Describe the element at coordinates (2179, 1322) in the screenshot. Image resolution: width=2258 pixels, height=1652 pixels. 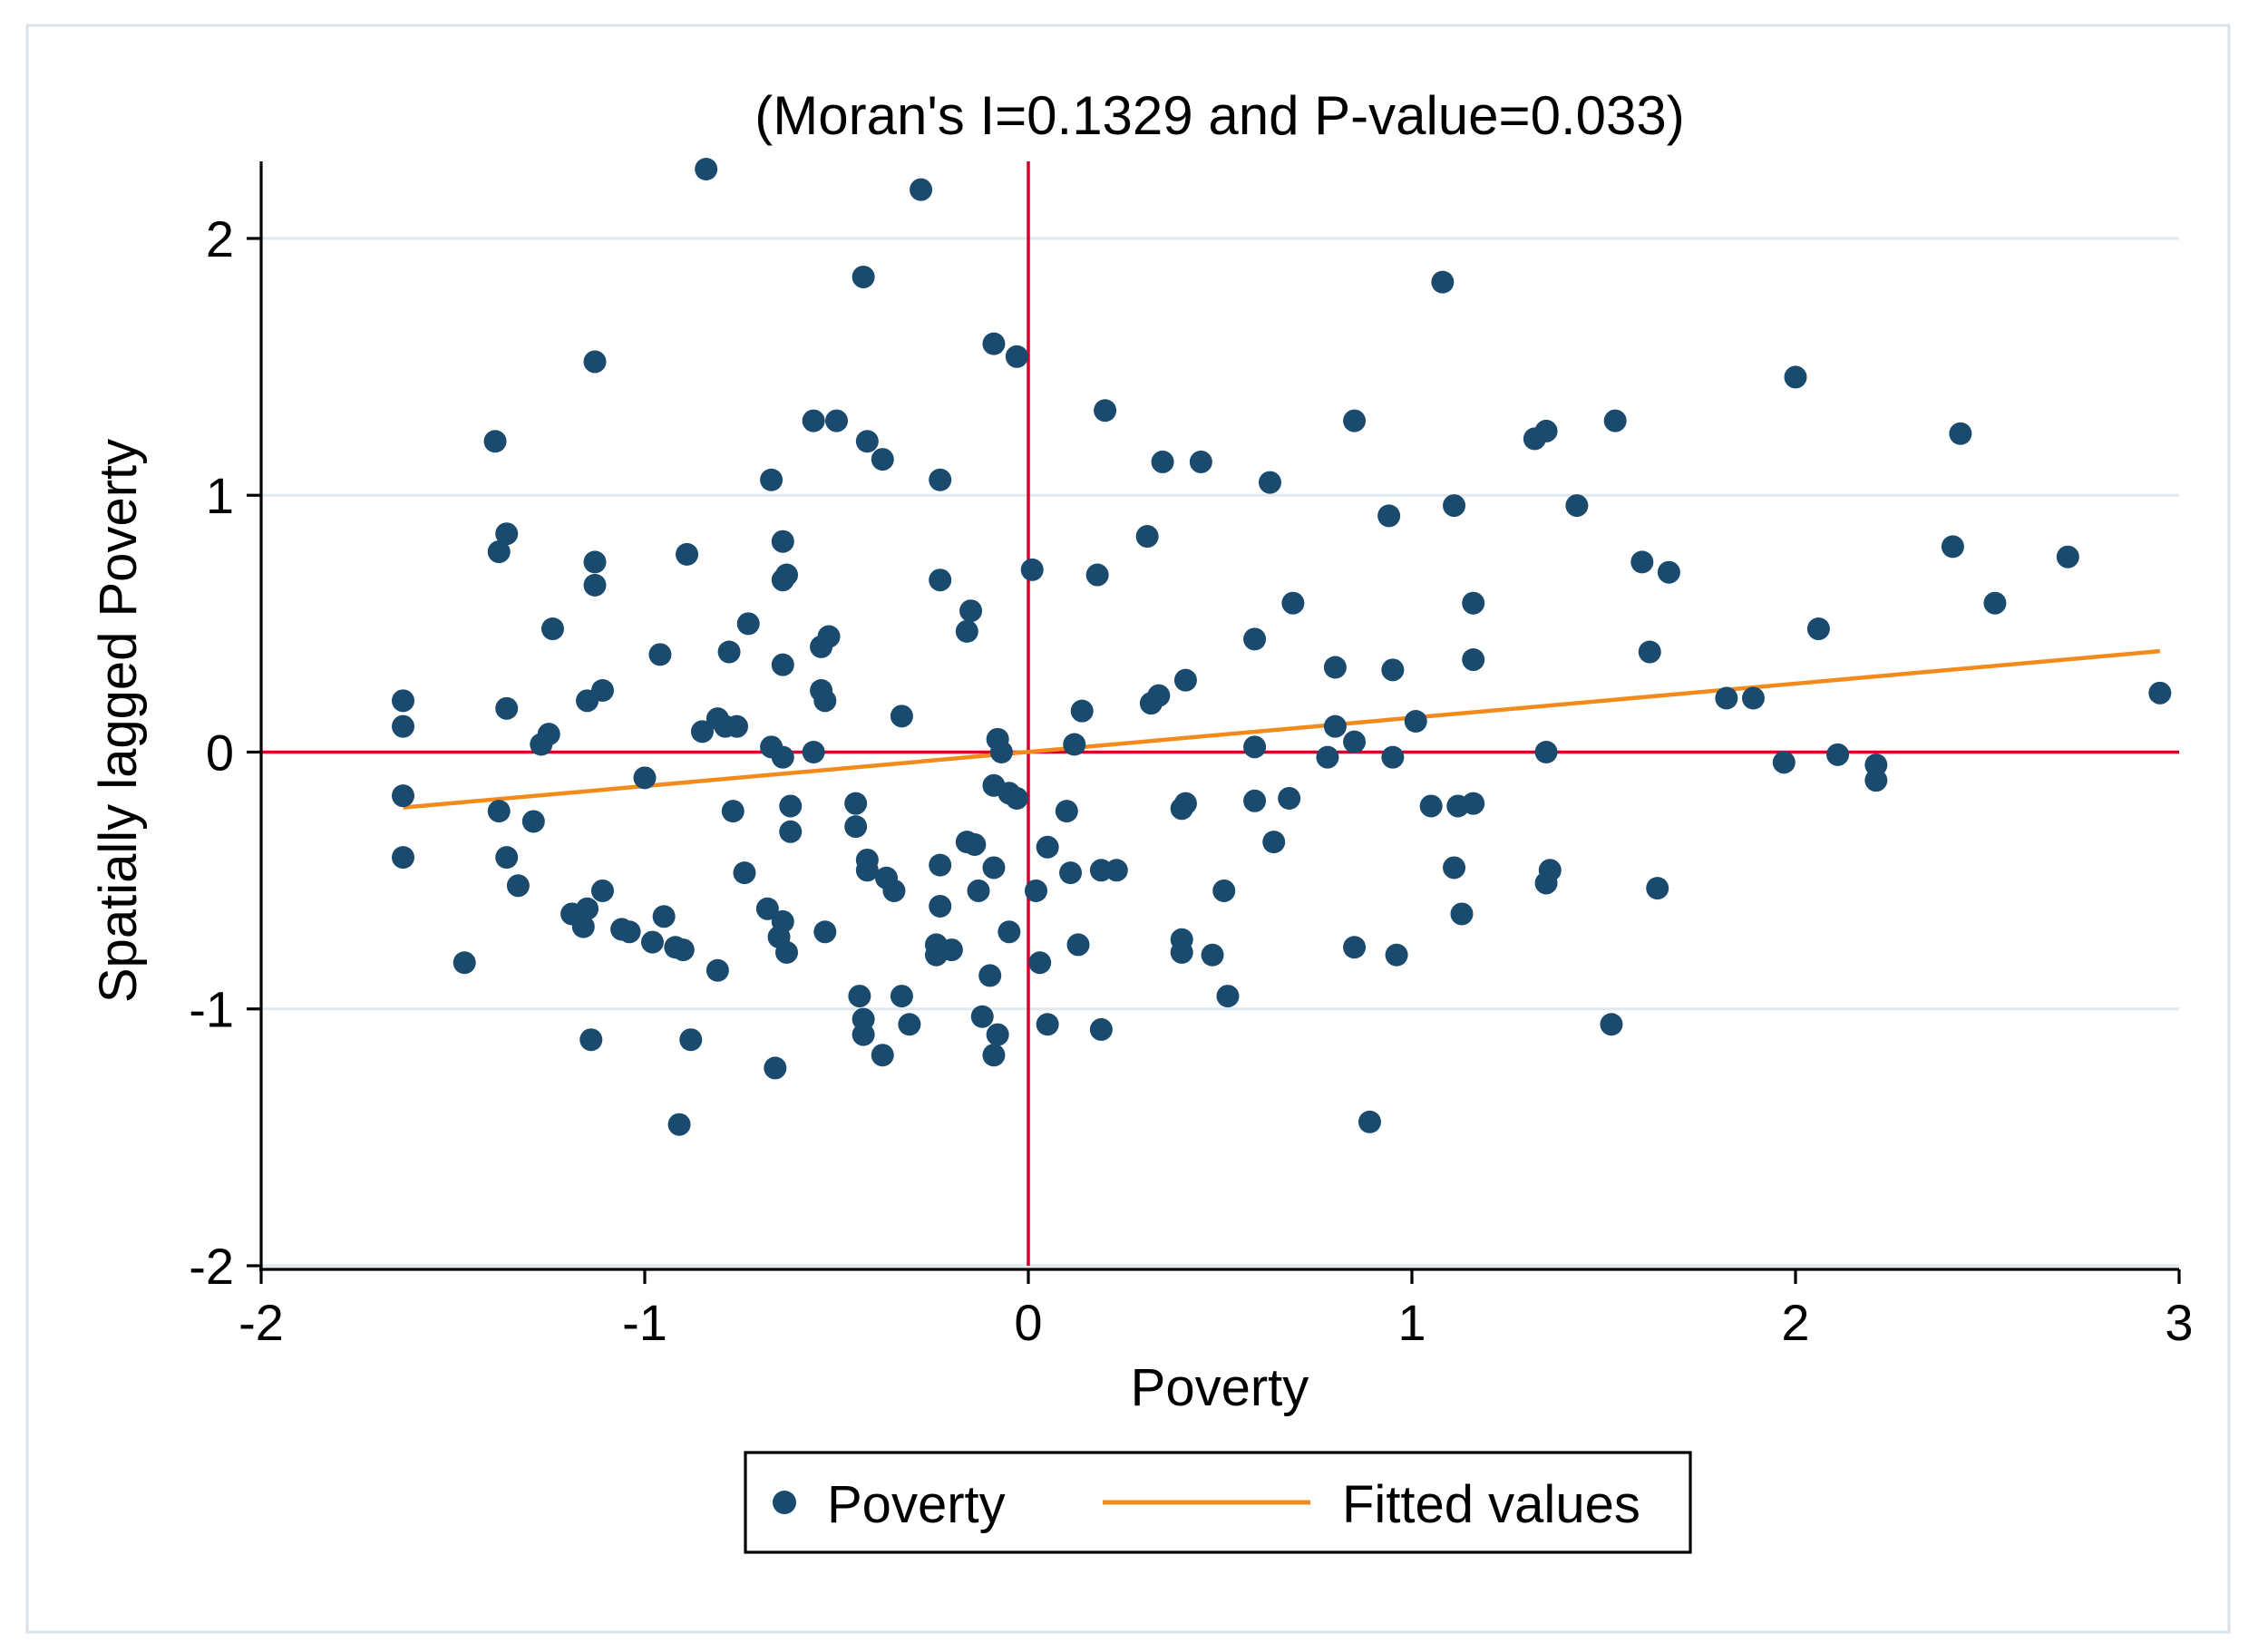
I see `x-tick-label-5: 3` at that location.